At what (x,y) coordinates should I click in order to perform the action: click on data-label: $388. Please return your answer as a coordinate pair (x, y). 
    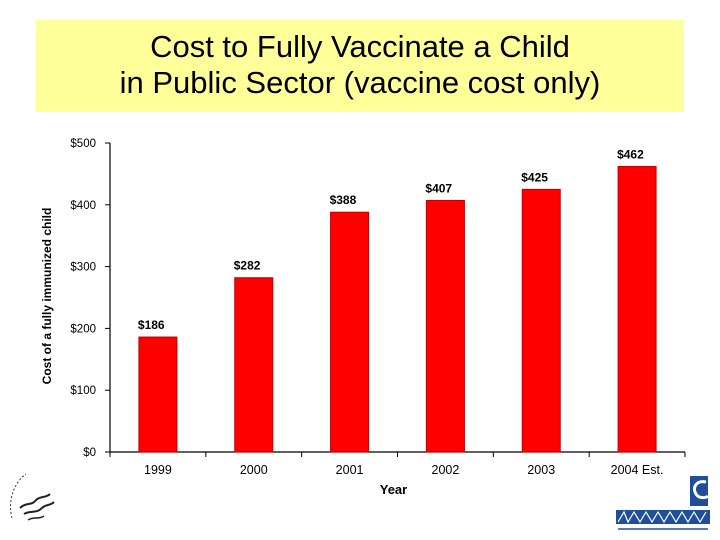
    Looking at the image, I should click on (343, 200).